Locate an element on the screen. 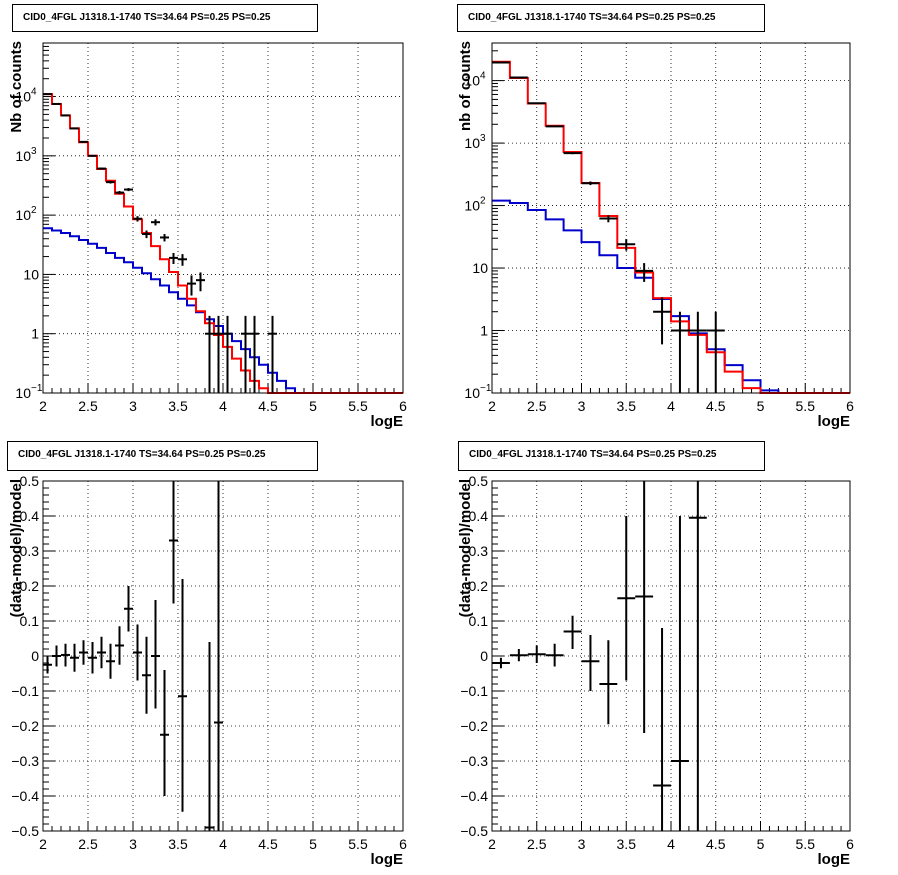 This screenshot has width=898, height=875. series-component-model is located at coordinates (223, 310).